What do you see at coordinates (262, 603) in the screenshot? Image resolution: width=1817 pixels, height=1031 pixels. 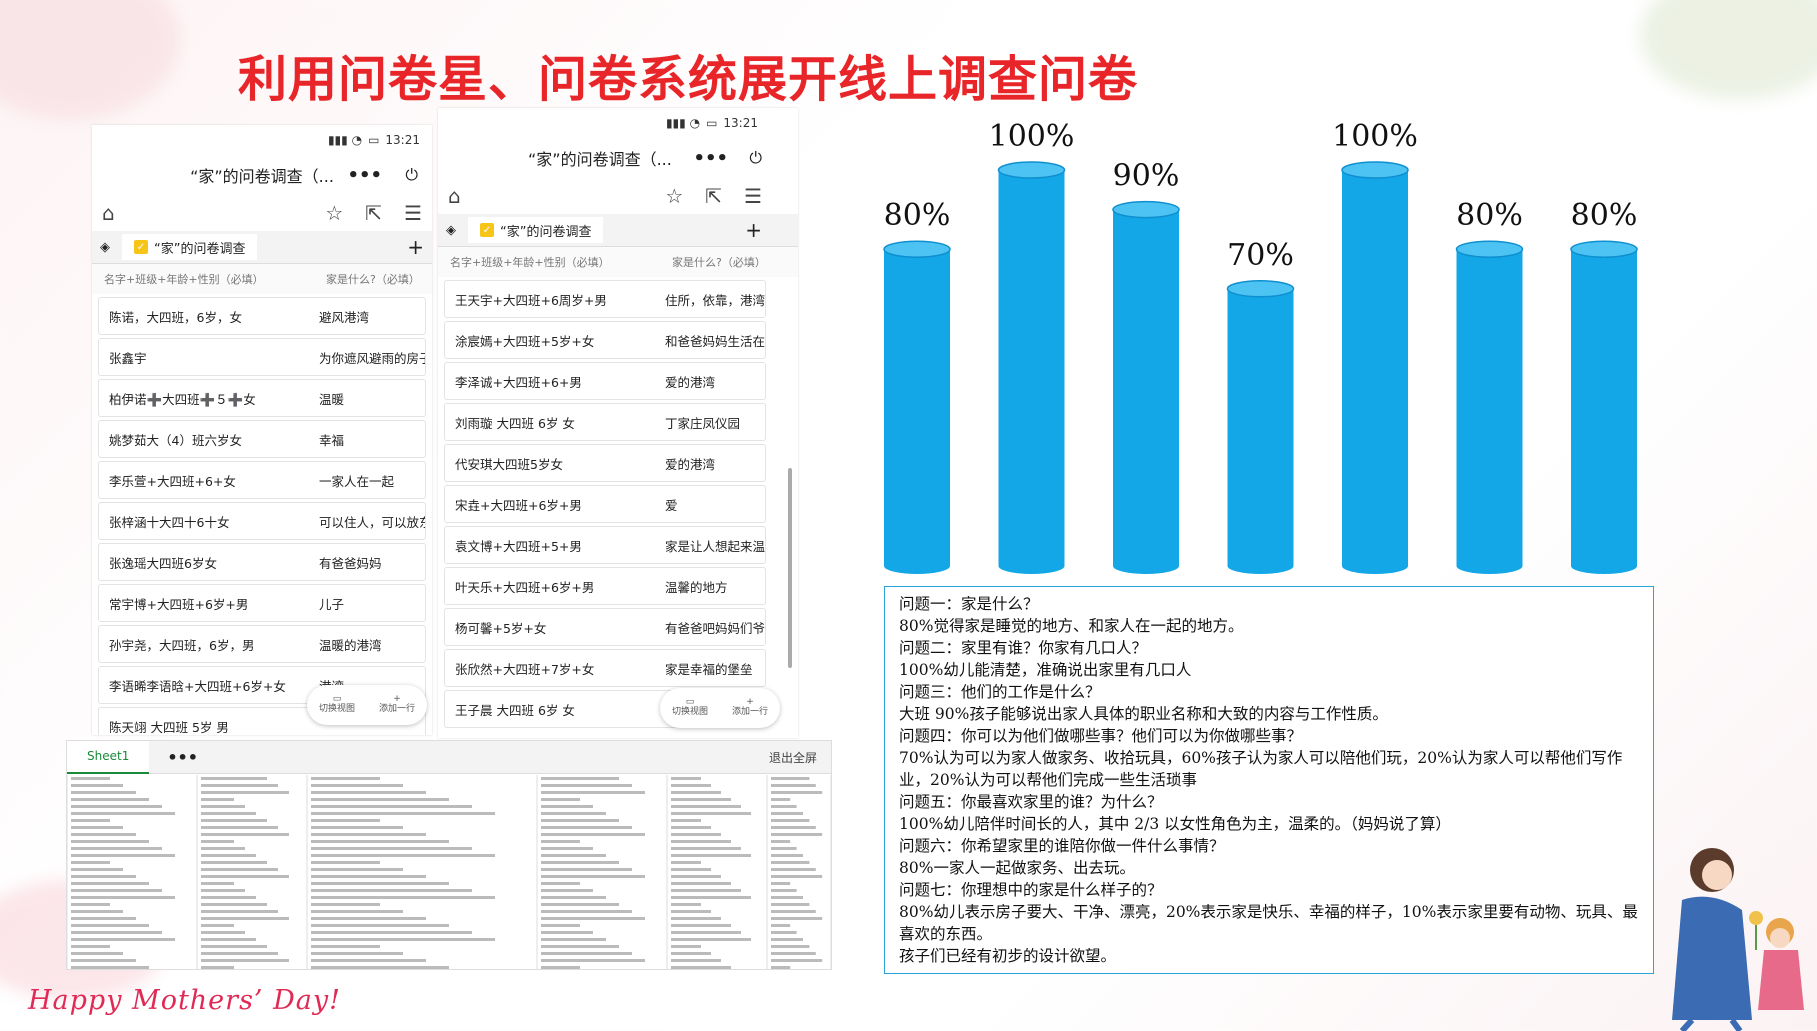 I see `table-row: 常宇博+大四班+6岁+男 儿子` at bounding box center [262, 603].